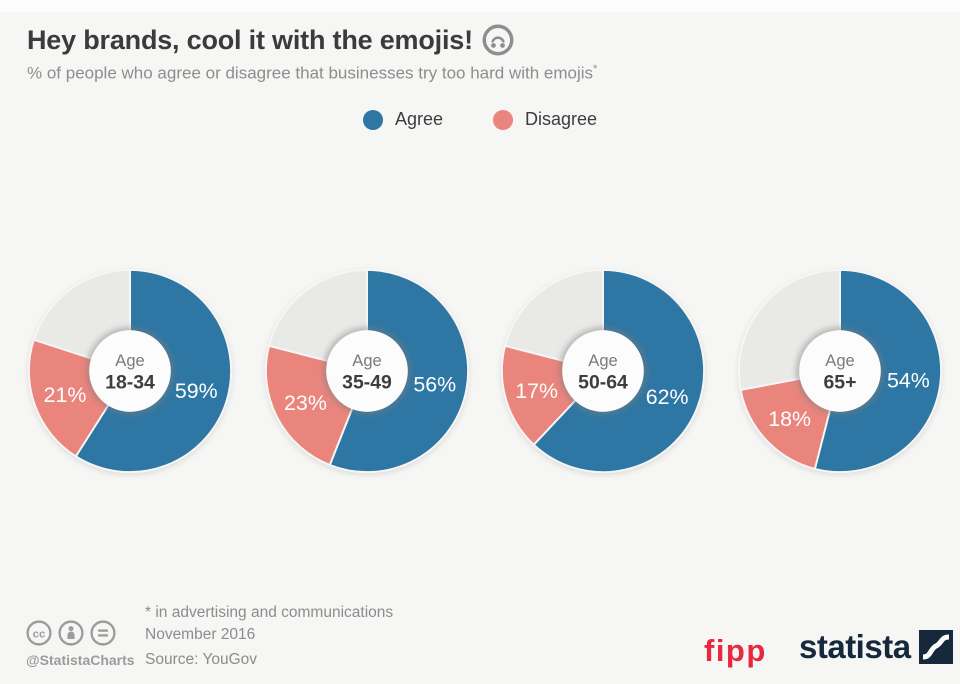 The image size is (960, 684). Describe the element at coordinates (498, 40) in the screenshot. I see `upside-down-face-icon` at that location.